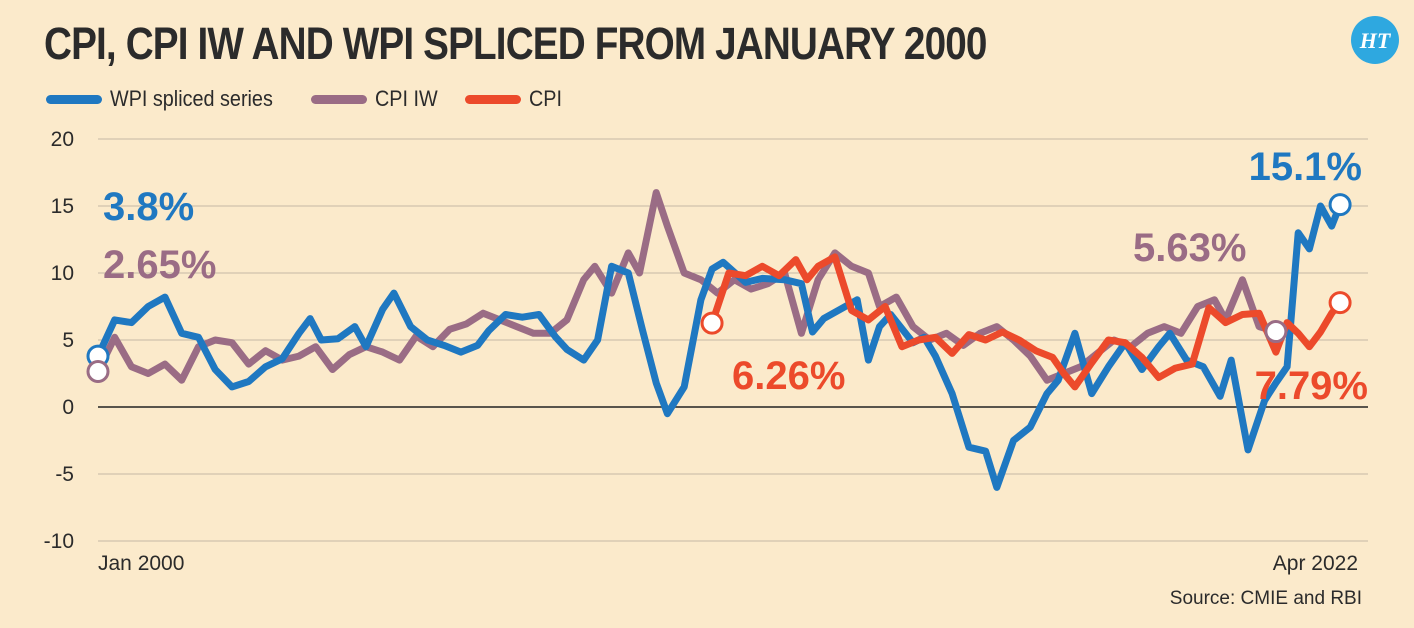  What do you see at coordinates (1315, 563) in the screenshot?
I see `x-tick-label: Apr 2022` at bounding box center [1315, 563].